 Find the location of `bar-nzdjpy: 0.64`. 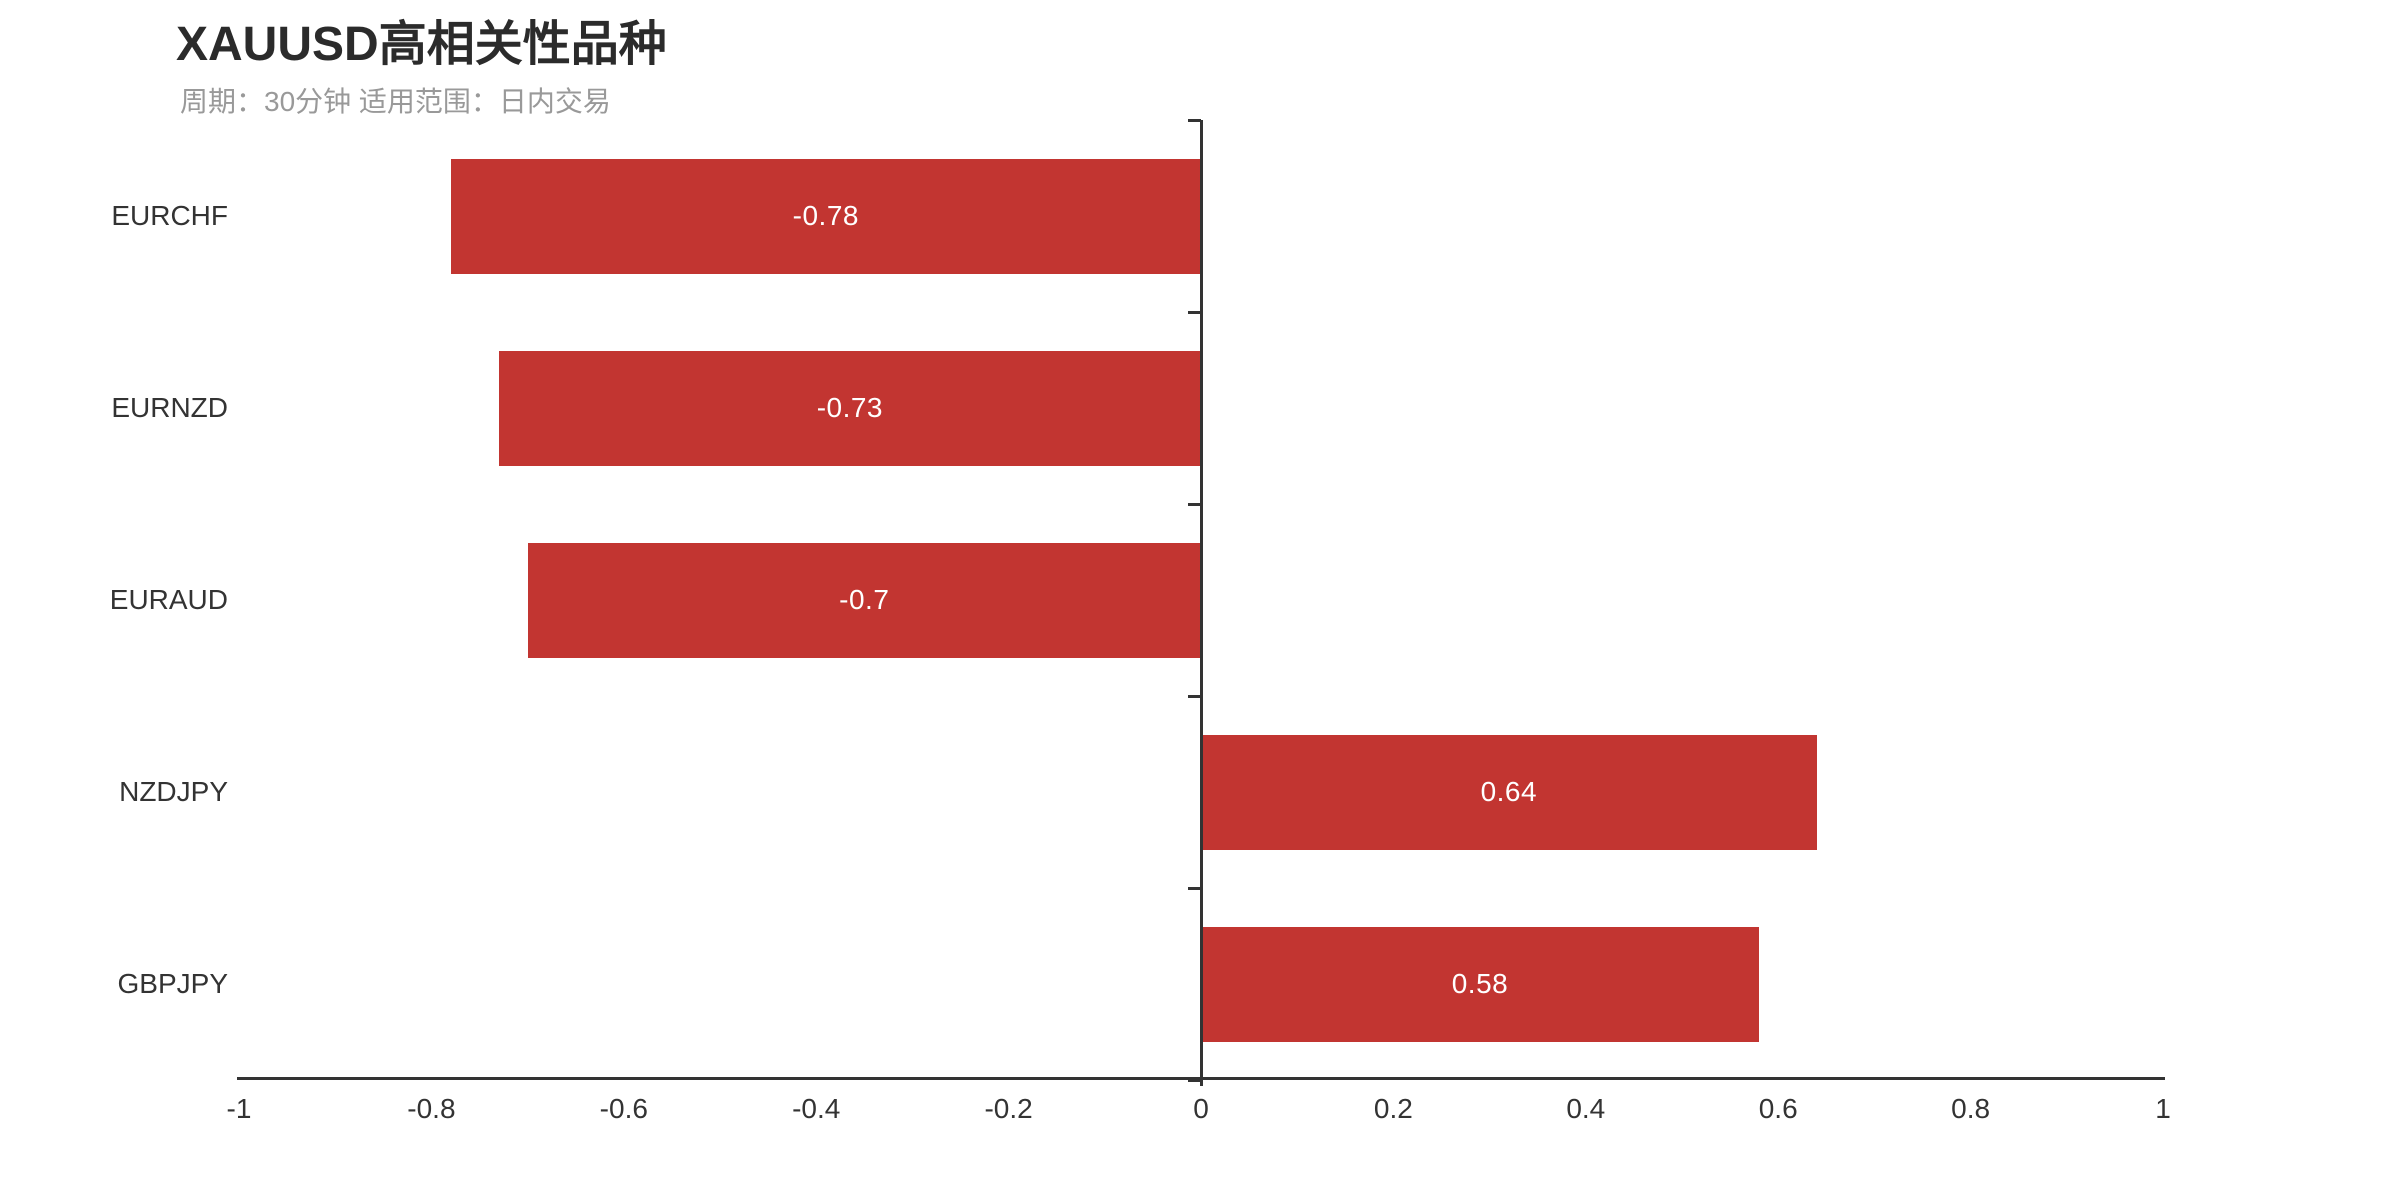

bar-nzdjpy: 0.64 is located at coordinates (1509, 792).